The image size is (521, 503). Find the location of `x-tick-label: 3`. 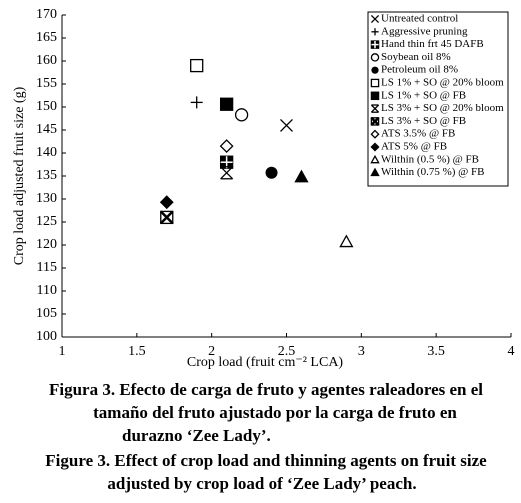

x-tick-label: 3 is located at coordinates (361, 351).